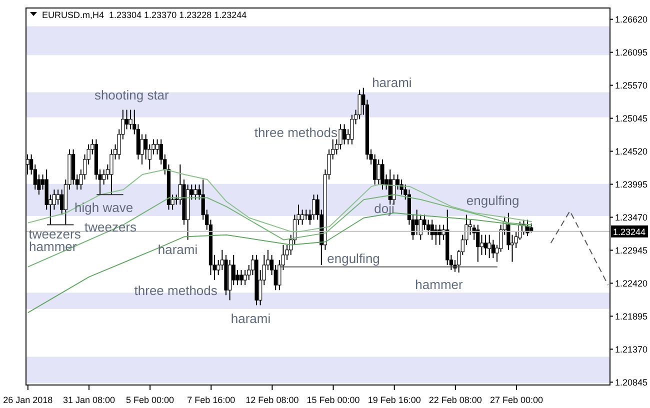  I want to click on y-tick-label: 1.22420, so click(631, 283).